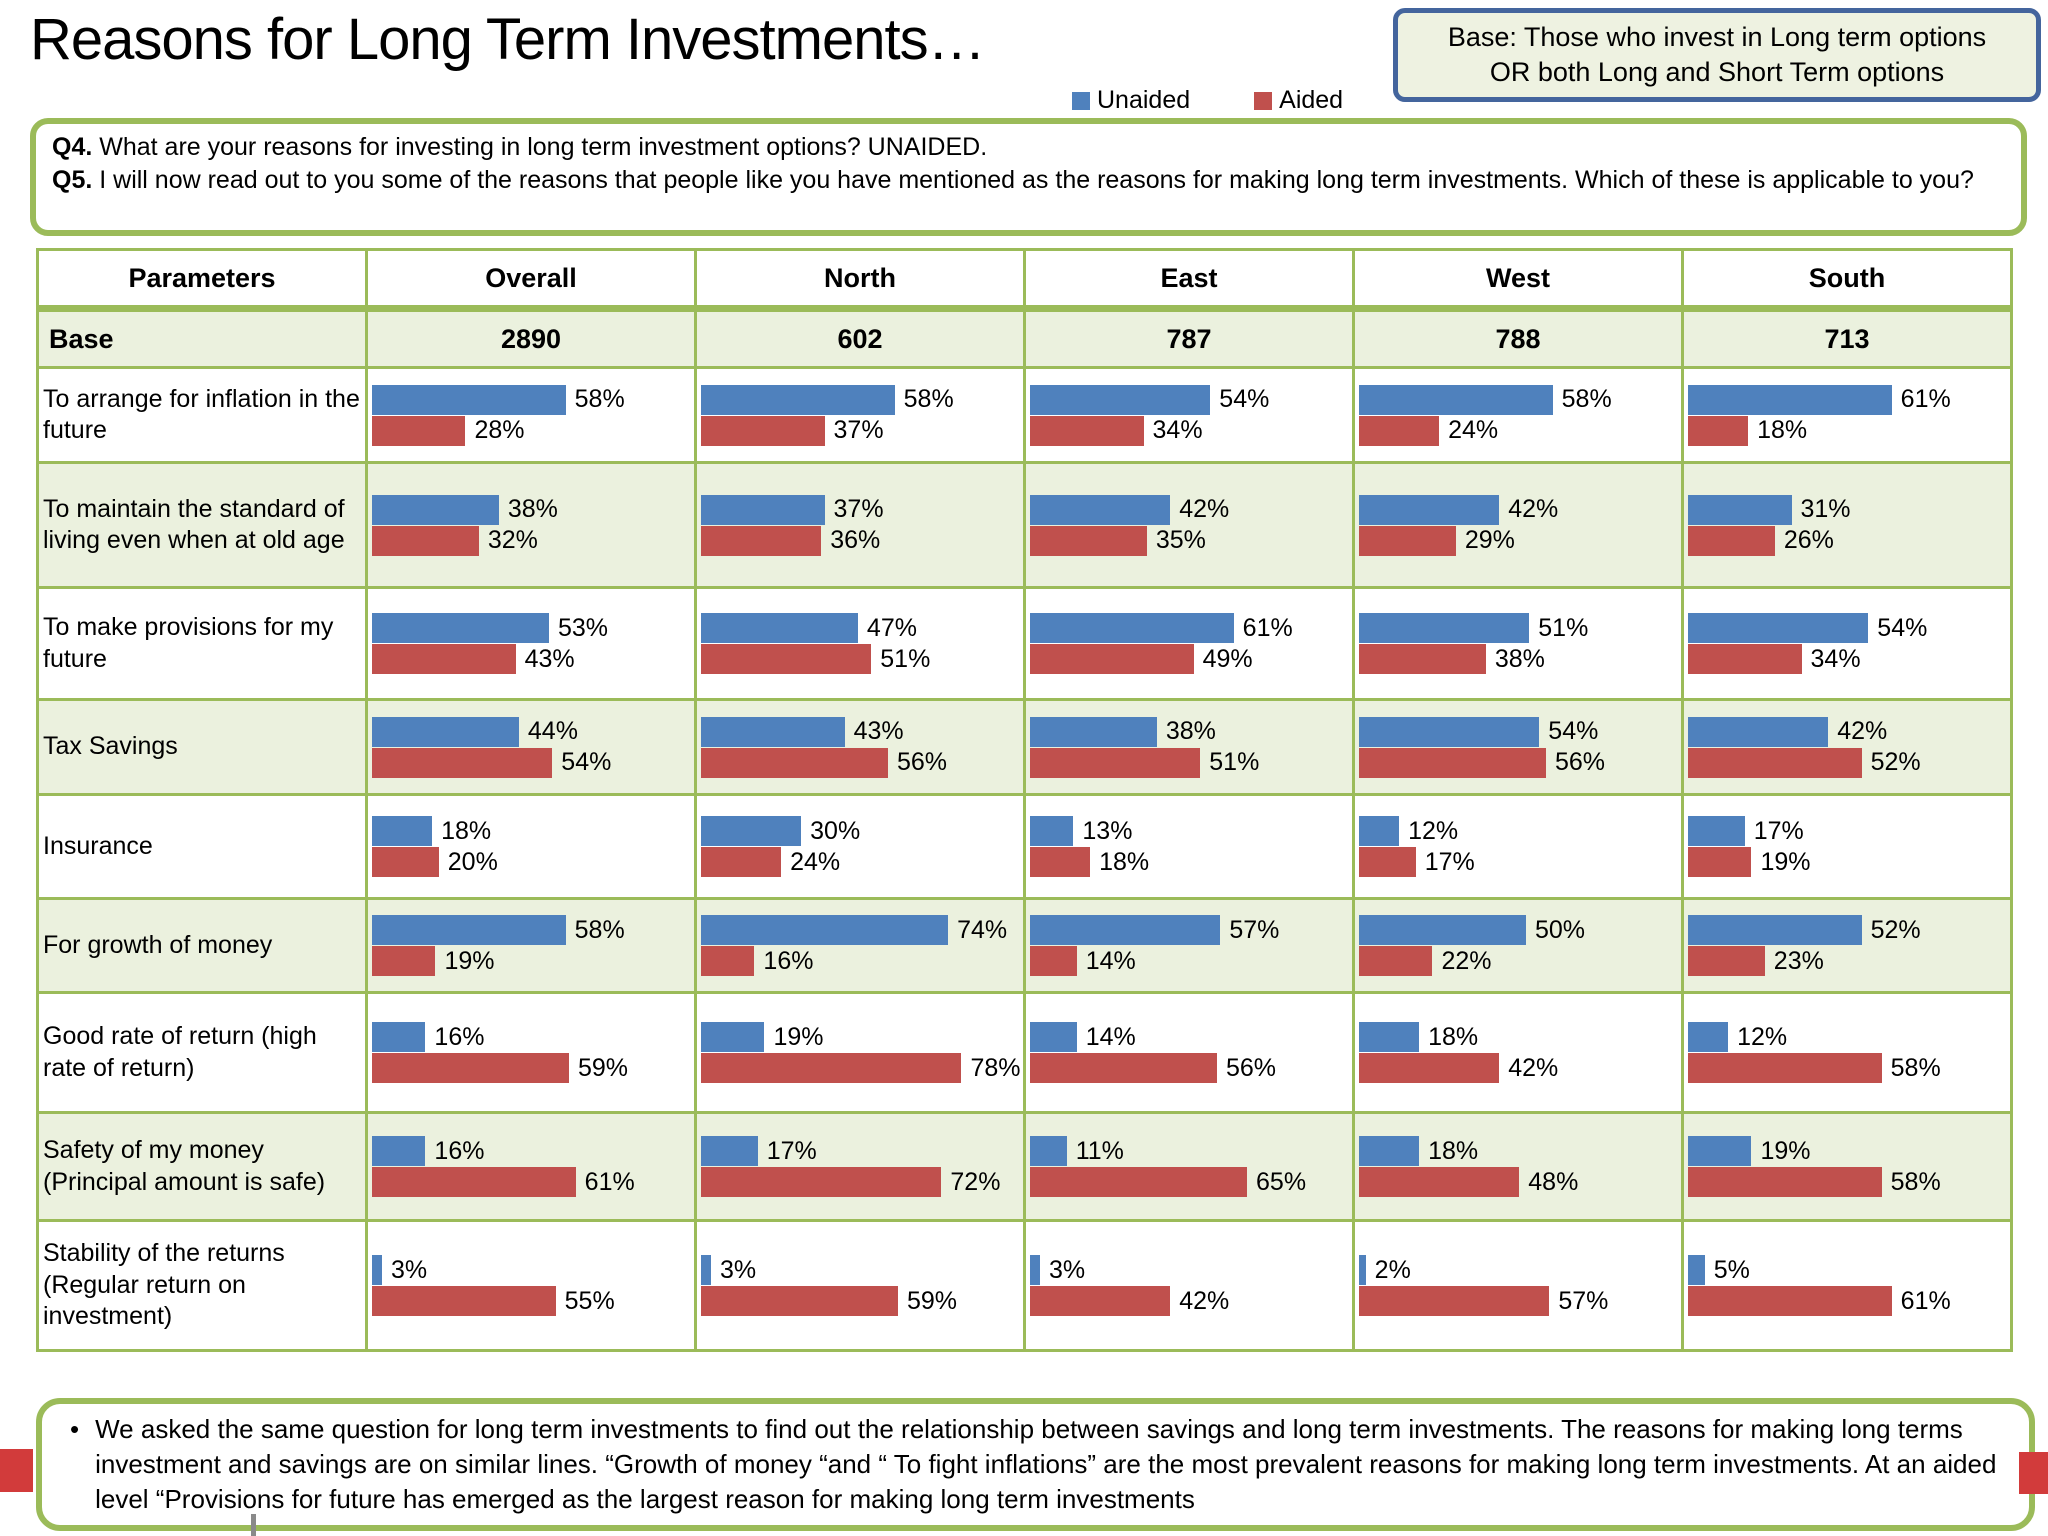 This screenshot has height=1536, width=2048. I want to click on aided-value: 57%, so click(1583, 1300).